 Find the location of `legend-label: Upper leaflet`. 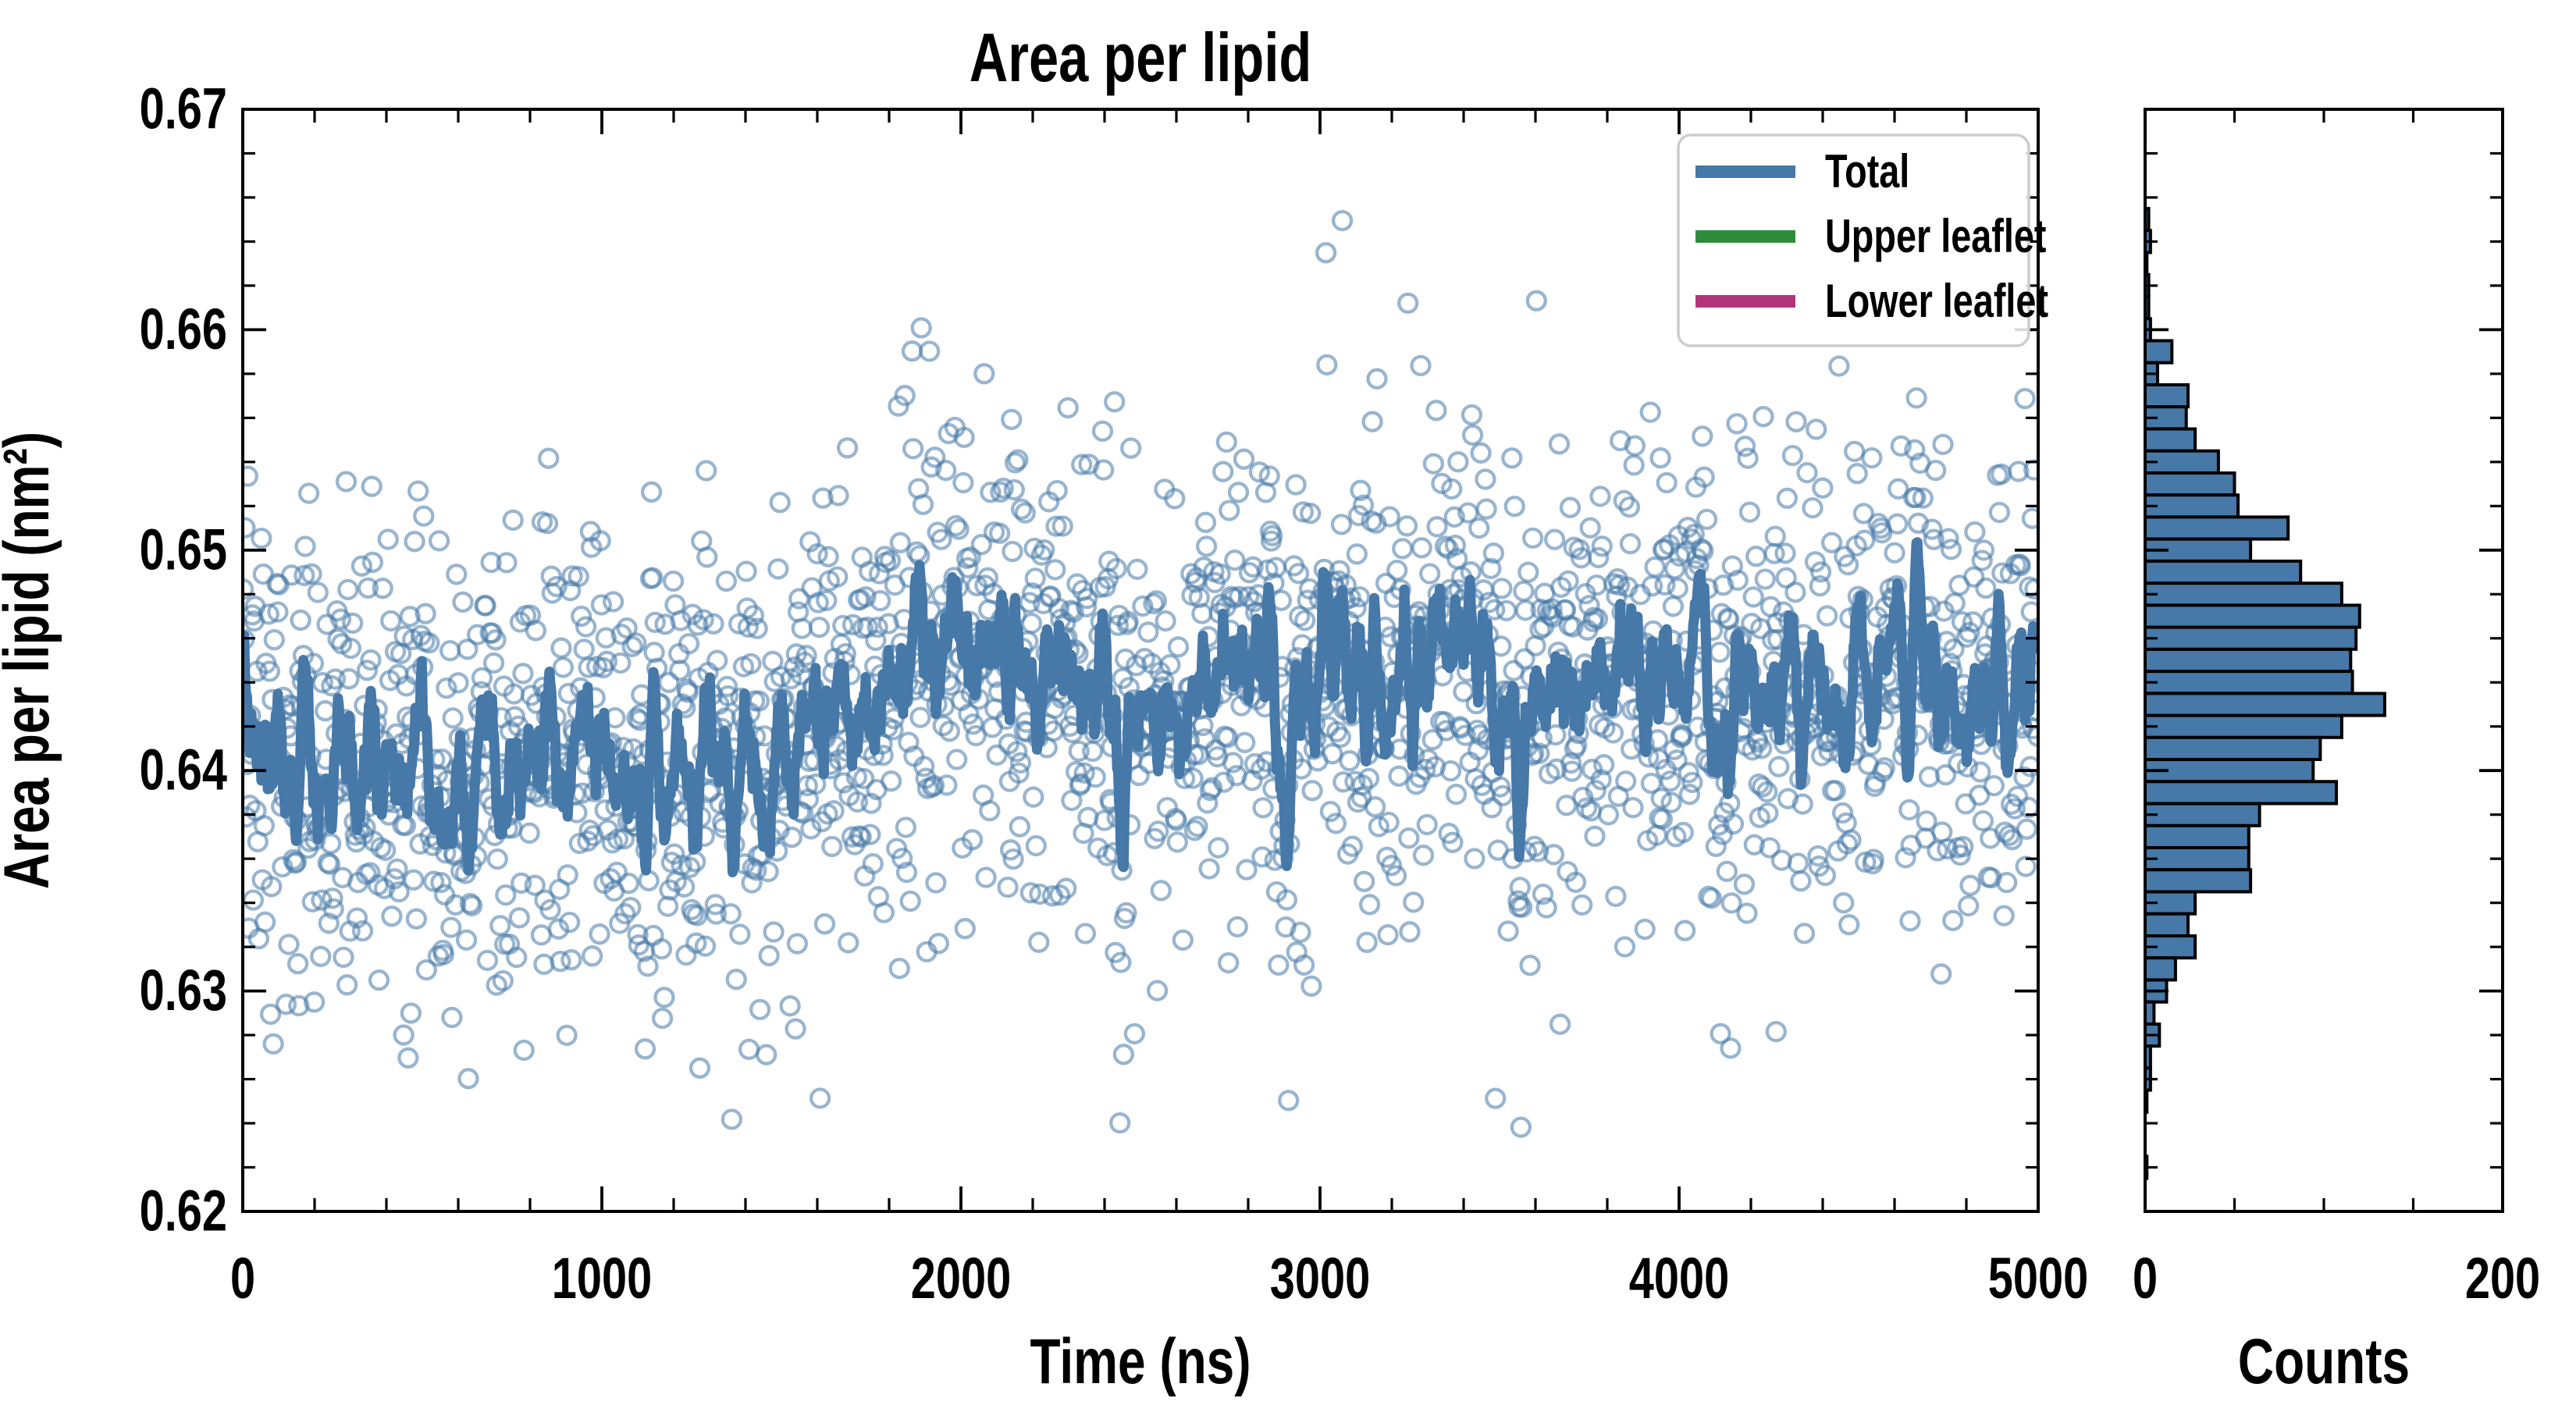

legend-label: Upper leaflet is located at coordinates (1936, 237).